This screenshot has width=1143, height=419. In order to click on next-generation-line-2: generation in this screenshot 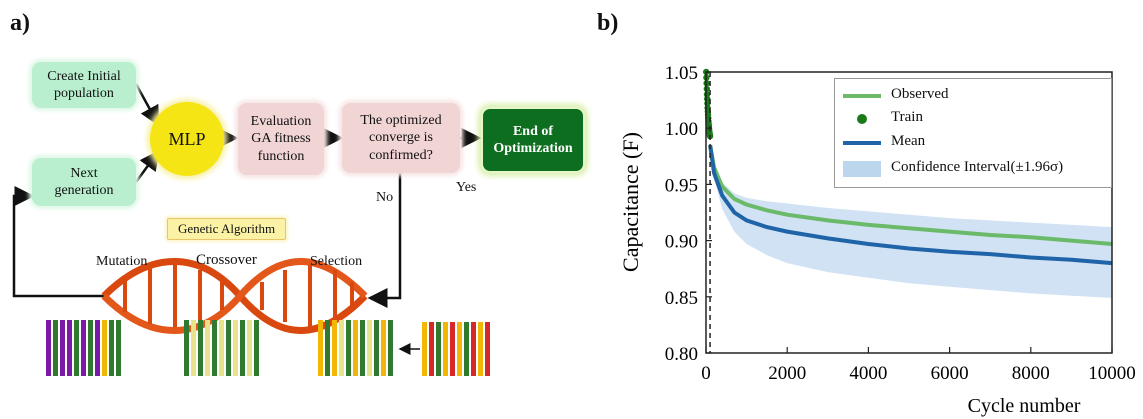, I will do `click(84, 190)`.